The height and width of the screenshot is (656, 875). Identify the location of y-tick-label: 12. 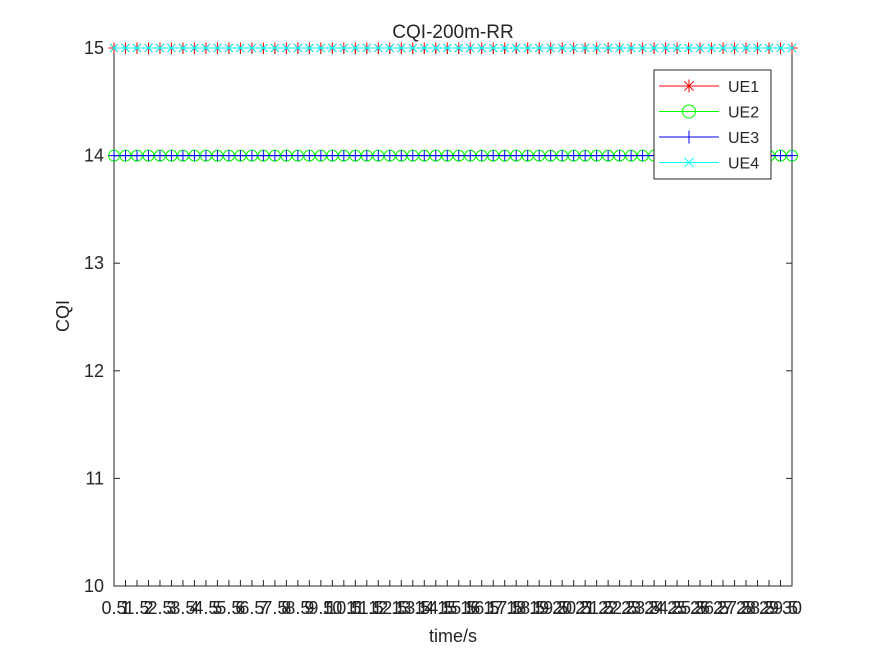
(94, 371).